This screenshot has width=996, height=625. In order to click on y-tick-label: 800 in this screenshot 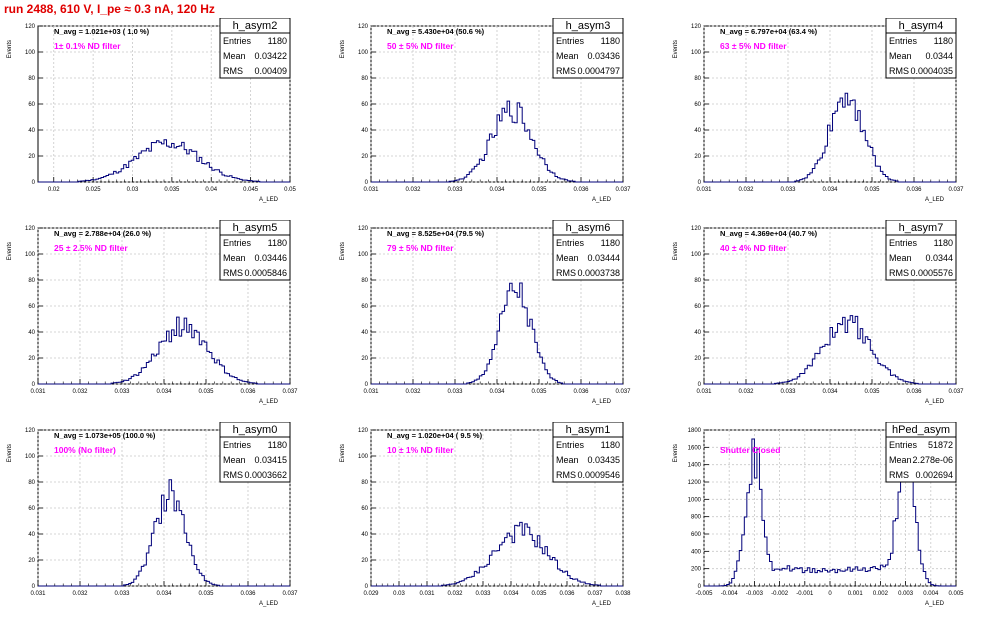, I will do `click(696, 518)`.